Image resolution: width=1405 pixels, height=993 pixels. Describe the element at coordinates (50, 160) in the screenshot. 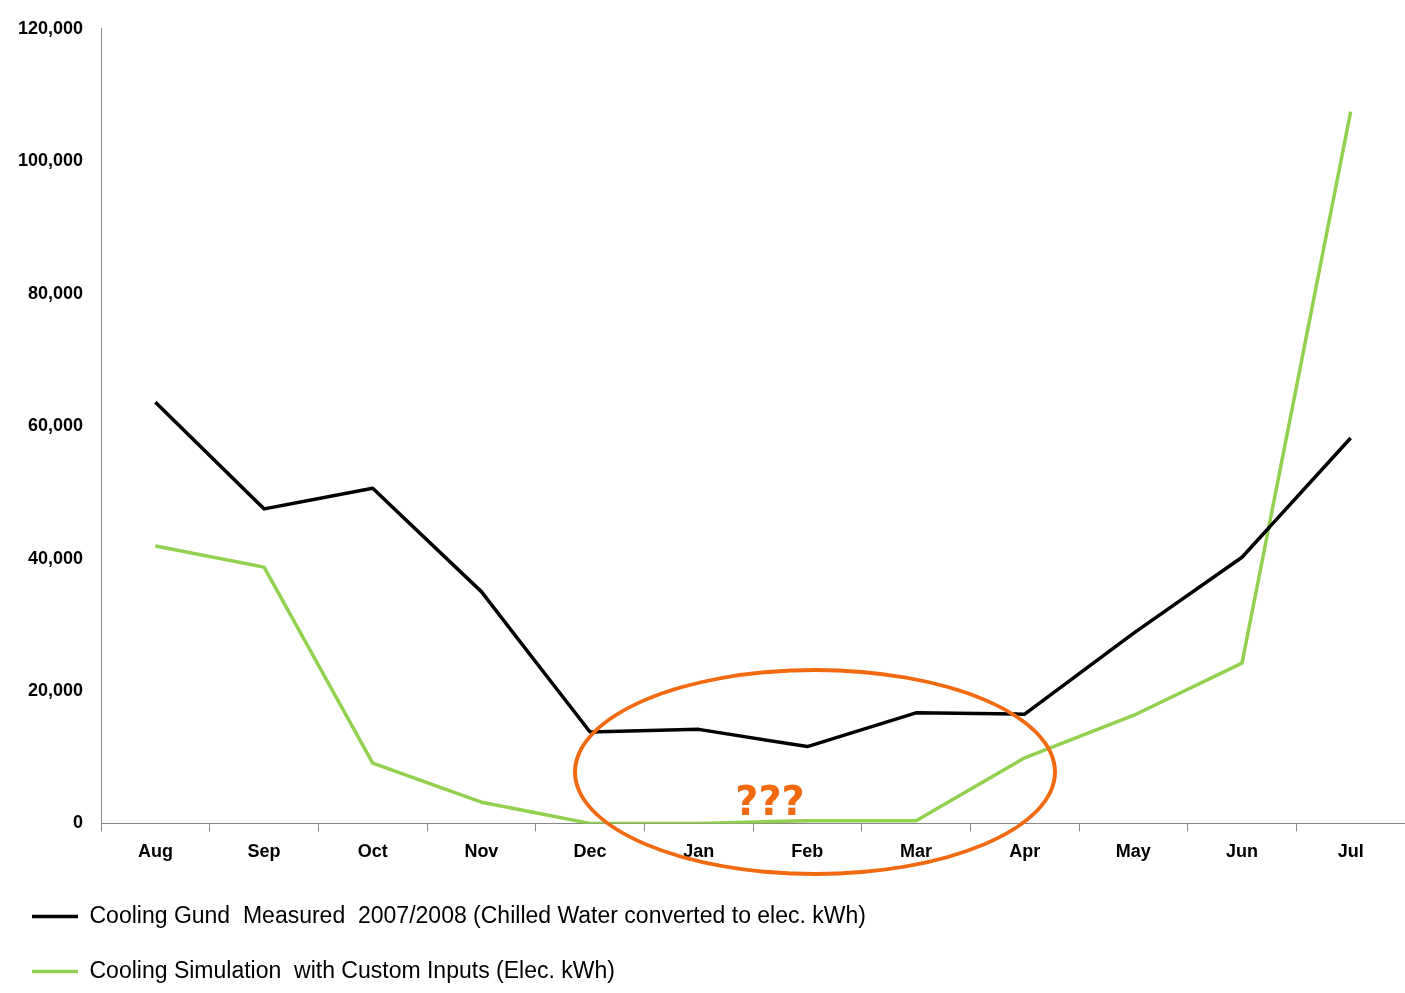

I see `y-tick-label: 100,000` at that location.